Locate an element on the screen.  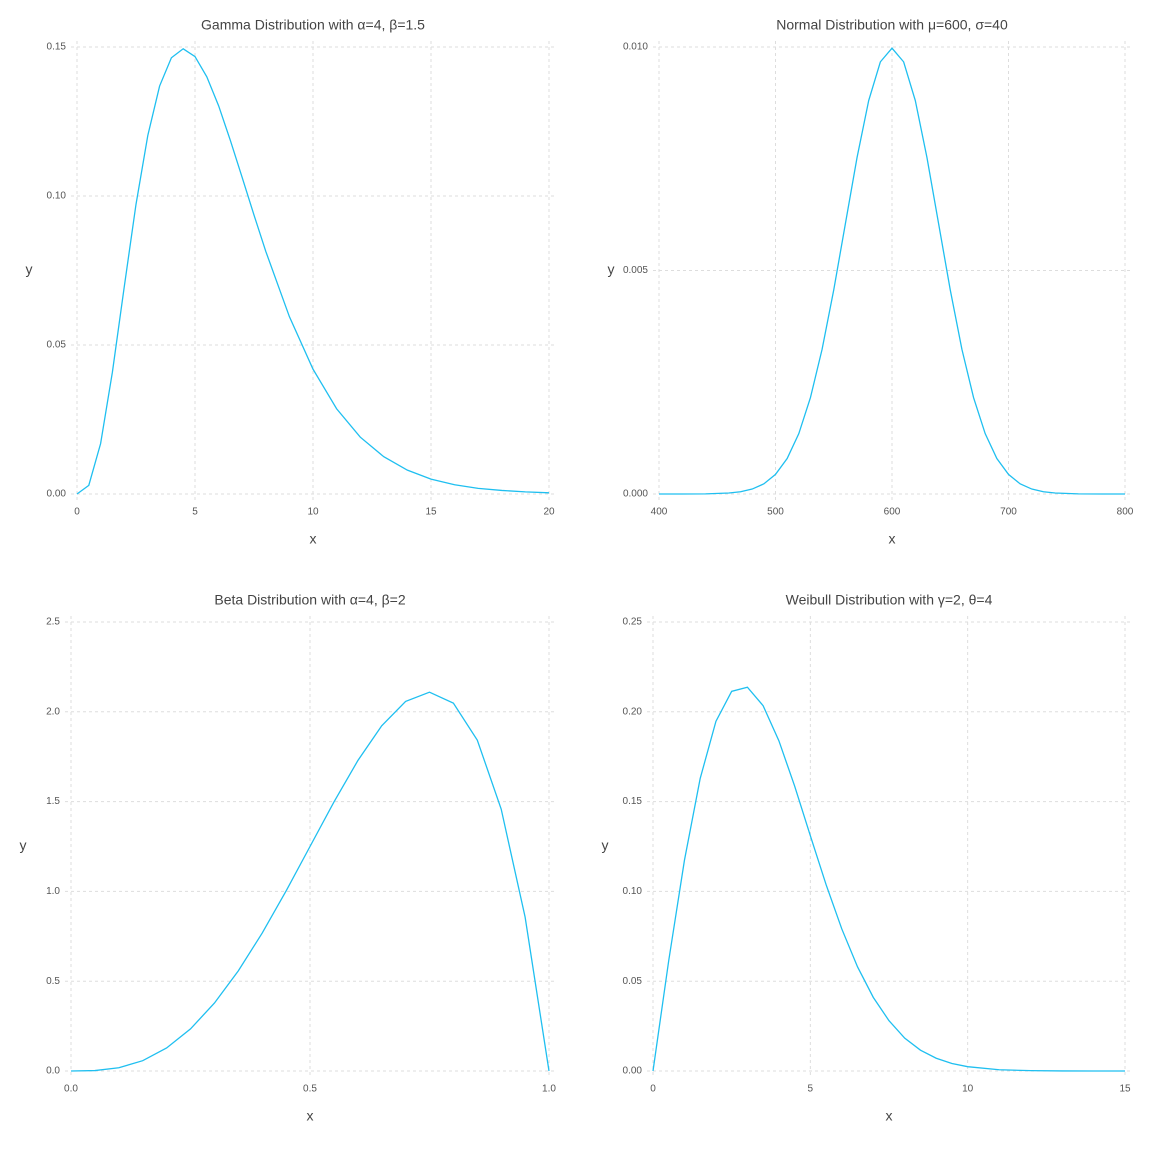
x-tick-label: 700 is located at coordinates (1008, 512).